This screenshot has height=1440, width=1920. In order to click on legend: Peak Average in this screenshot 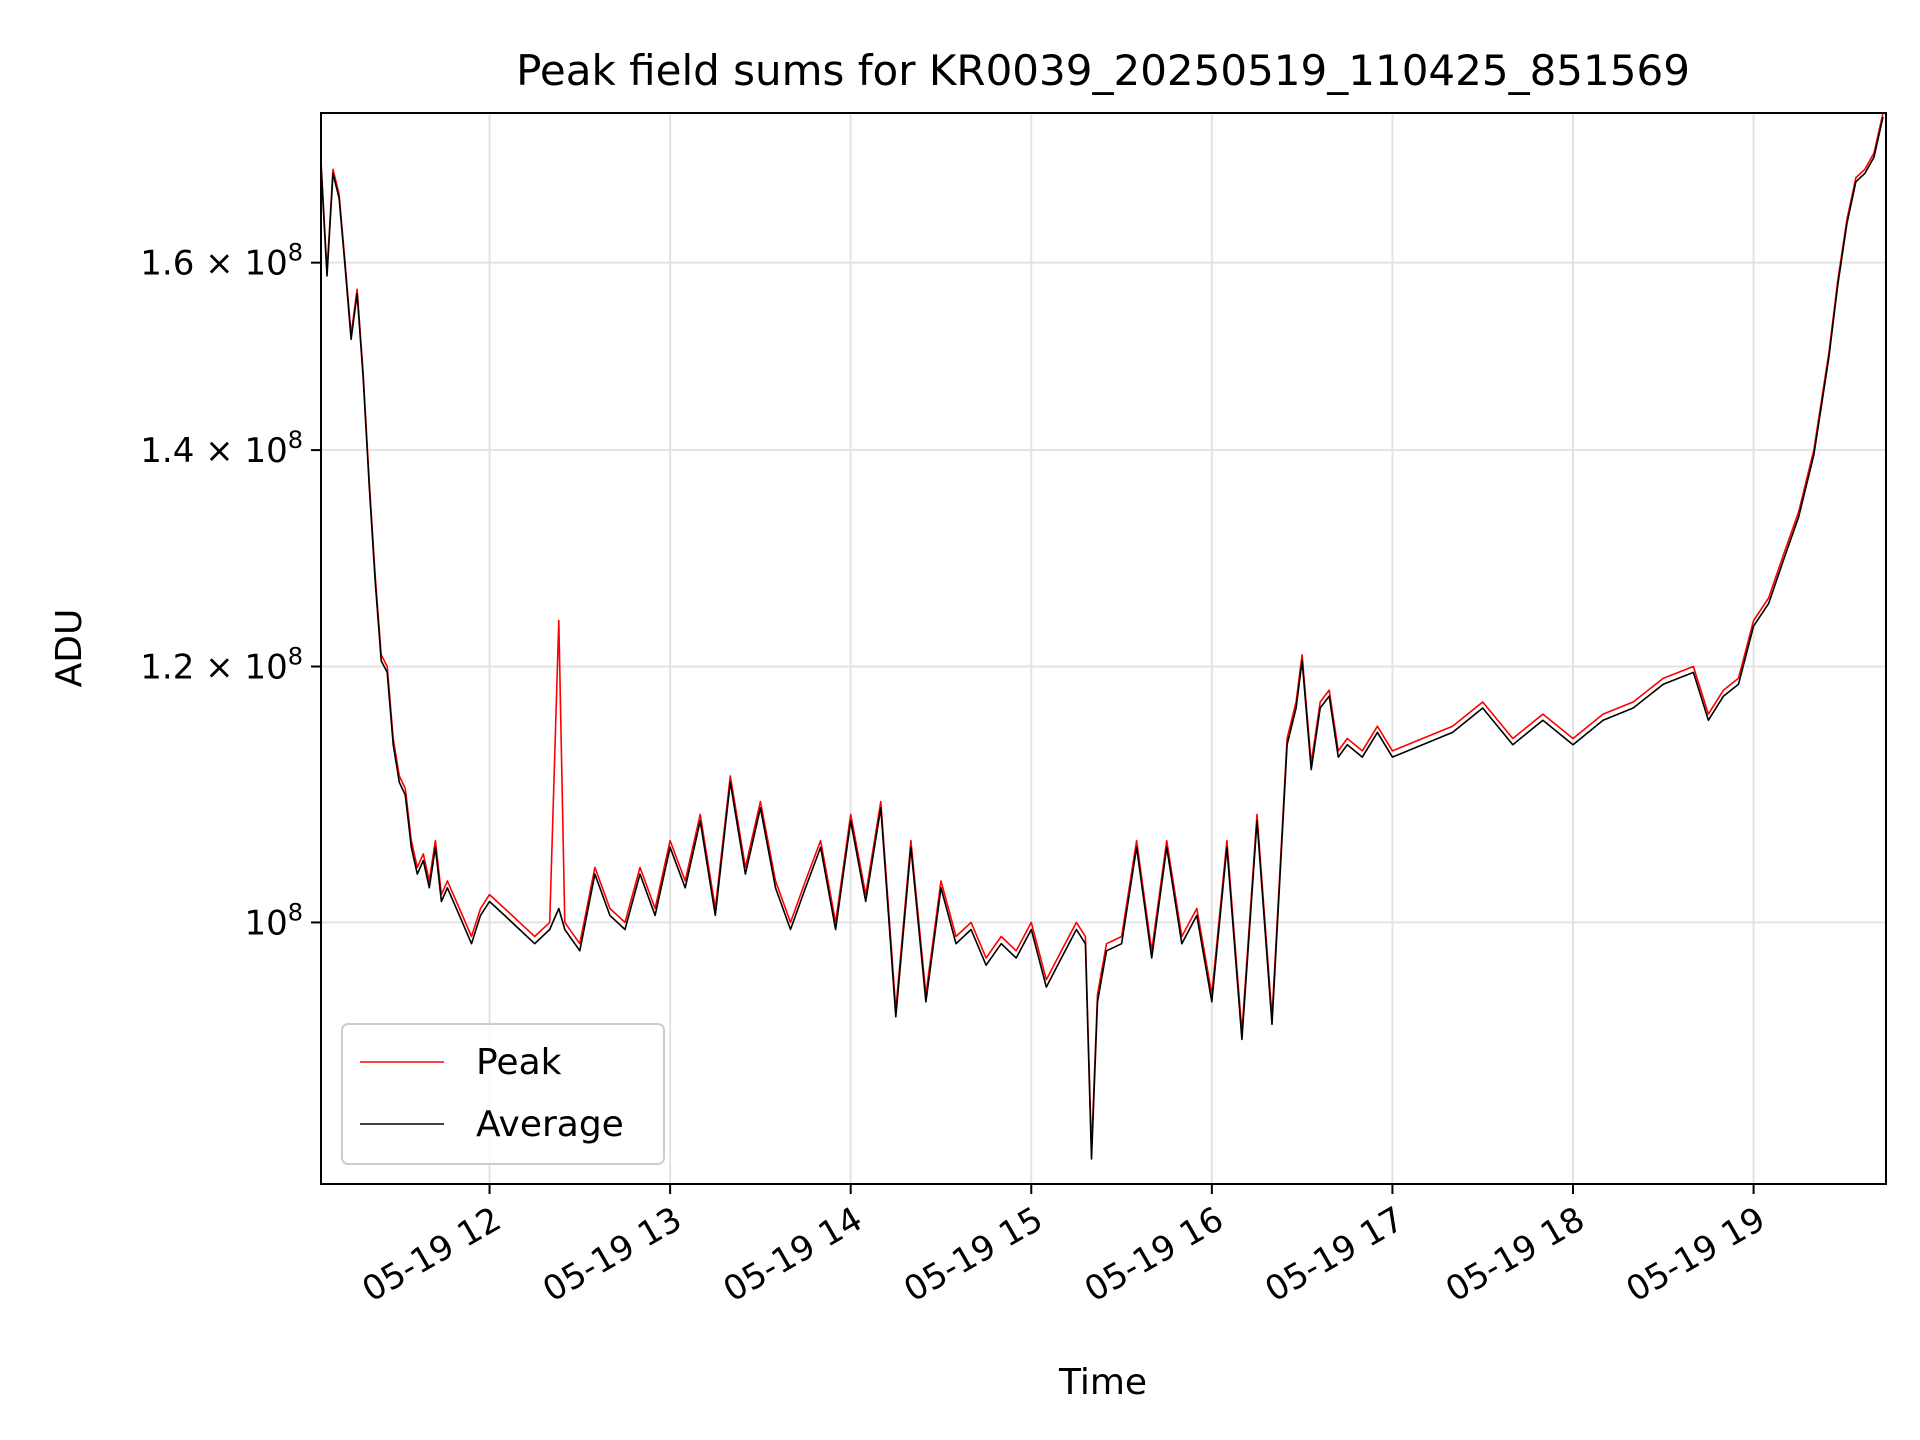, I will do `click(503, 1094)`.